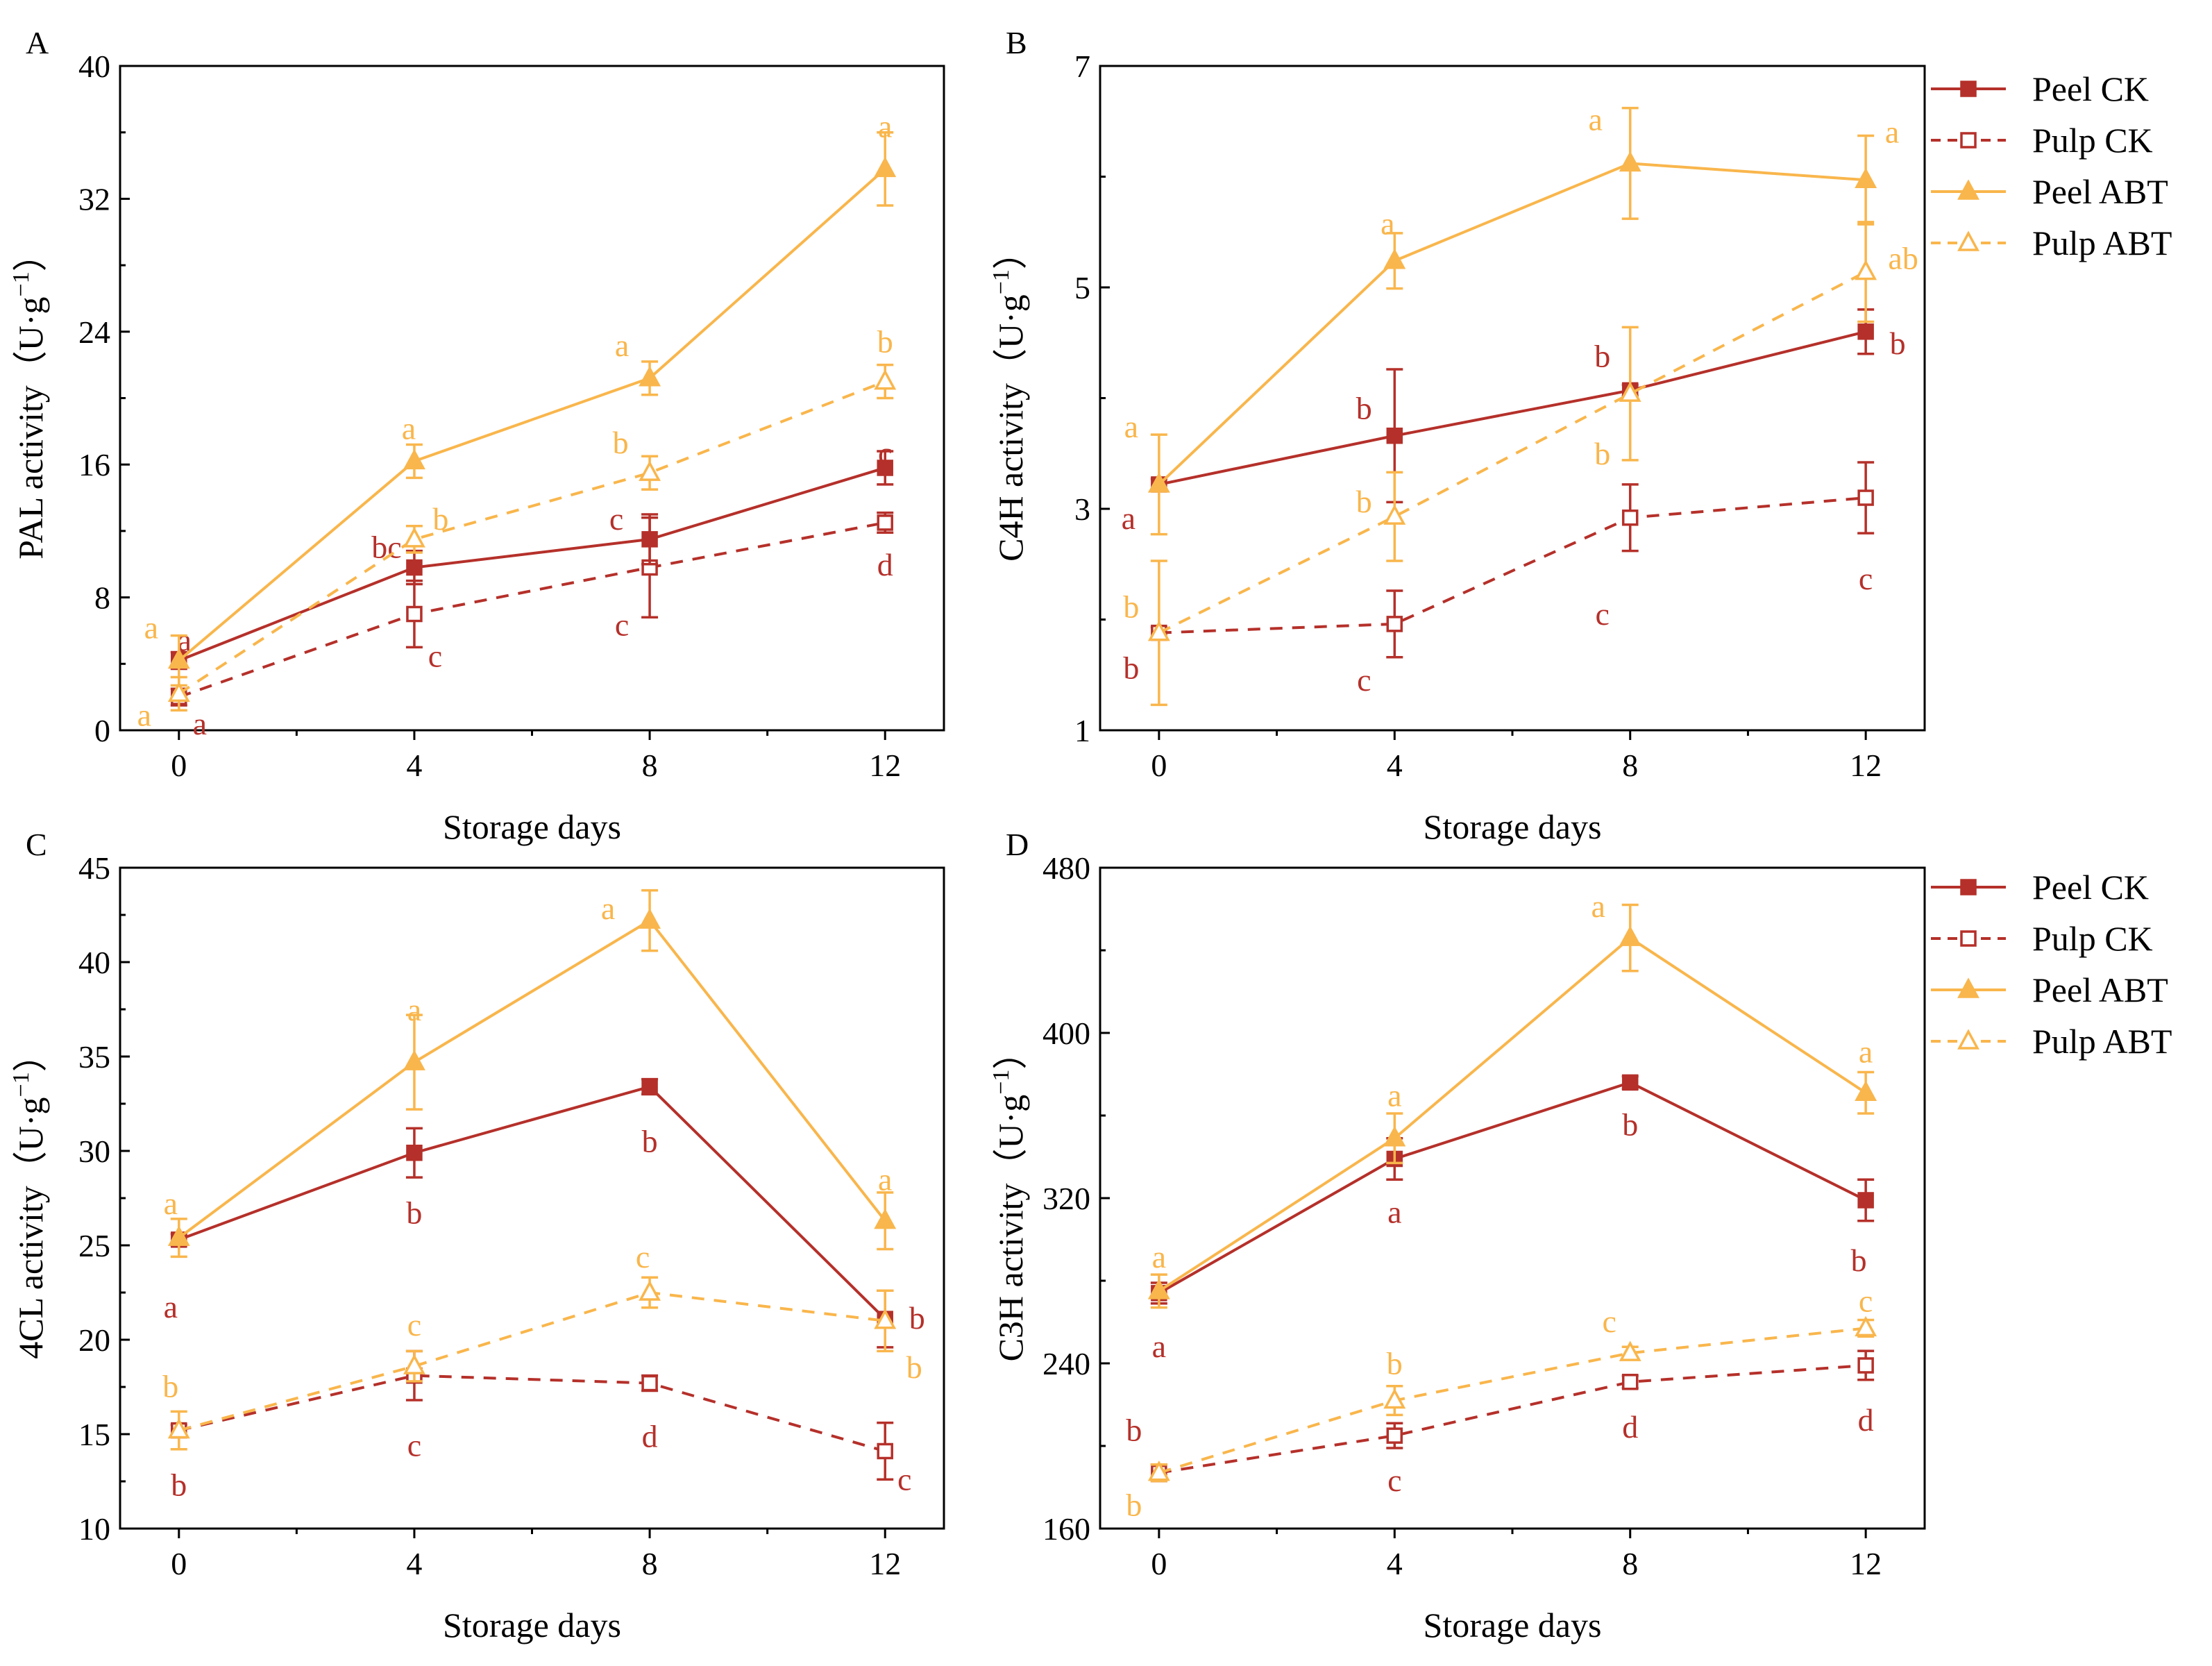  What do you see at coordinates (1866, 1564) in the screenshot?
I see `x-tick-label: 12` at bounding box center [1866, 1564].